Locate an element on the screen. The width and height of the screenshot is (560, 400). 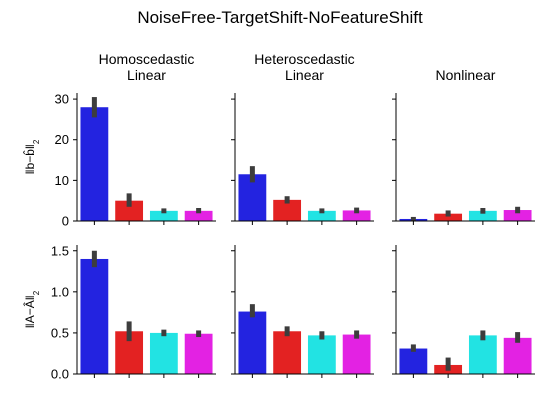
y-tick-label: 0.5 is located at coordinates (60, 332).